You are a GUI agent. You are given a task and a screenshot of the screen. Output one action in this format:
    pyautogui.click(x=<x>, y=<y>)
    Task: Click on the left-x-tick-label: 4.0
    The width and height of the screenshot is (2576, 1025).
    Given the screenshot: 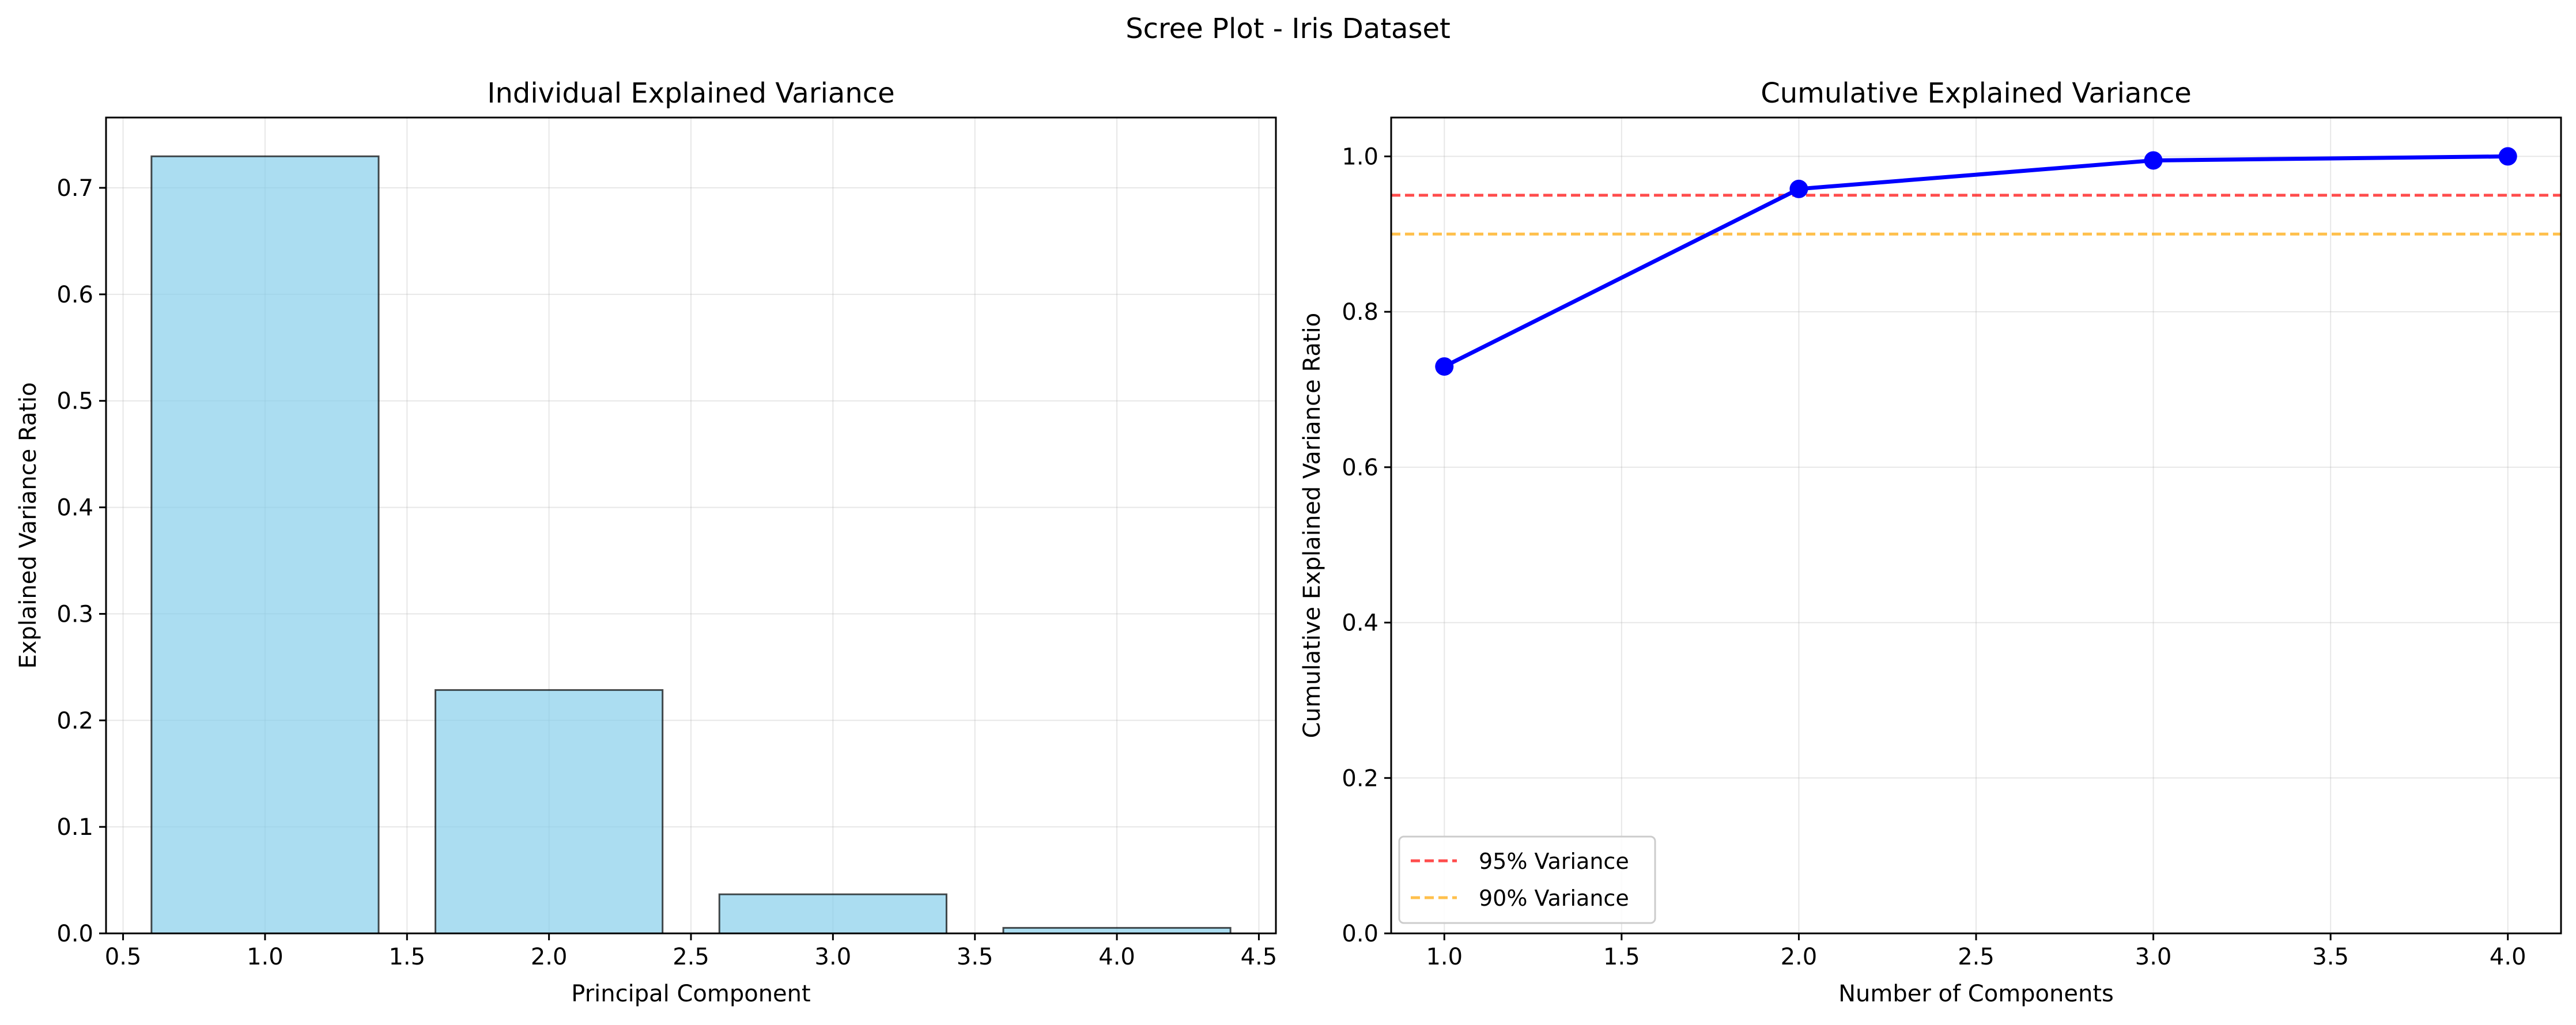 What is the action you would take?
    pyautogui.click(x=1116, y=957)
    